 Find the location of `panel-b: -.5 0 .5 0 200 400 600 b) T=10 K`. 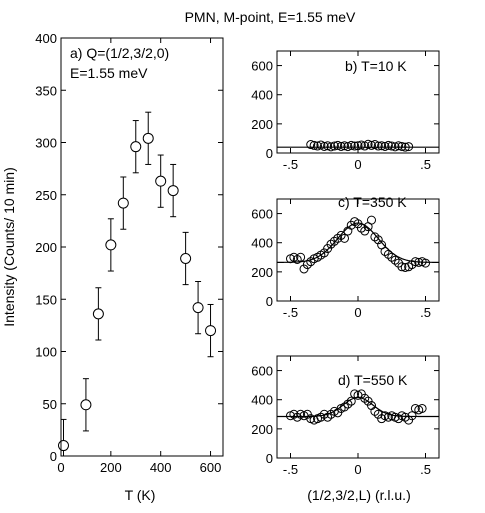

panel-b: -.5 0 .5 0 200 400 600 b) T=10 K is located at coordinates (345, 111).